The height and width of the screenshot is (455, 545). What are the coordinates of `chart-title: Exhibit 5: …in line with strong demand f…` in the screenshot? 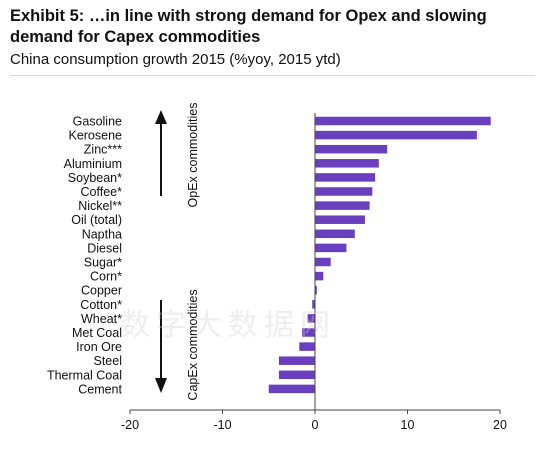 It's located at (248, 26).